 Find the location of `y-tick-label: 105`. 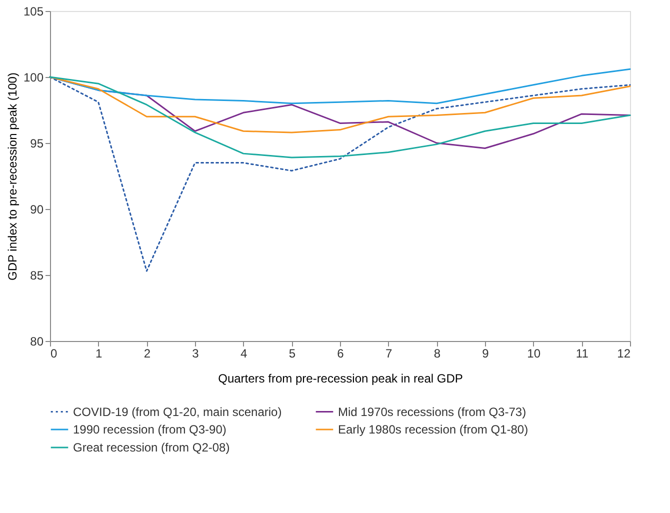

y-tick-label: 105 is located at coordinates (33, 11).